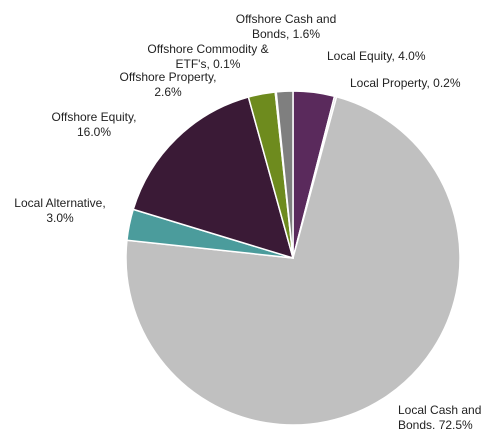 The height and width of the screenshot is (433, 496). Describe the element at coordinates (59, 203) in the screenshot. I see `slice-label: Local Alternative,` at that location.